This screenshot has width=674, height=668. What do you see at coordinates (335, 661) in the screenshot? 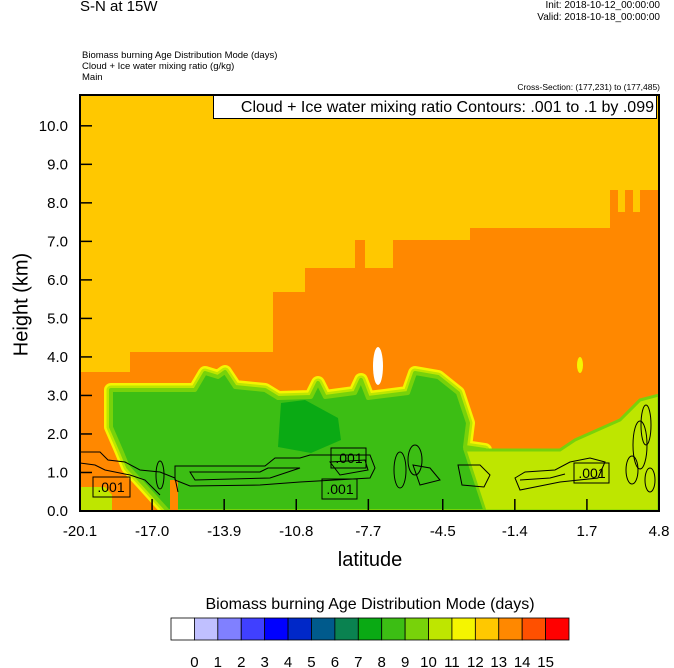
I see `colorbar-label: 6` at bounding box center [335, 661].